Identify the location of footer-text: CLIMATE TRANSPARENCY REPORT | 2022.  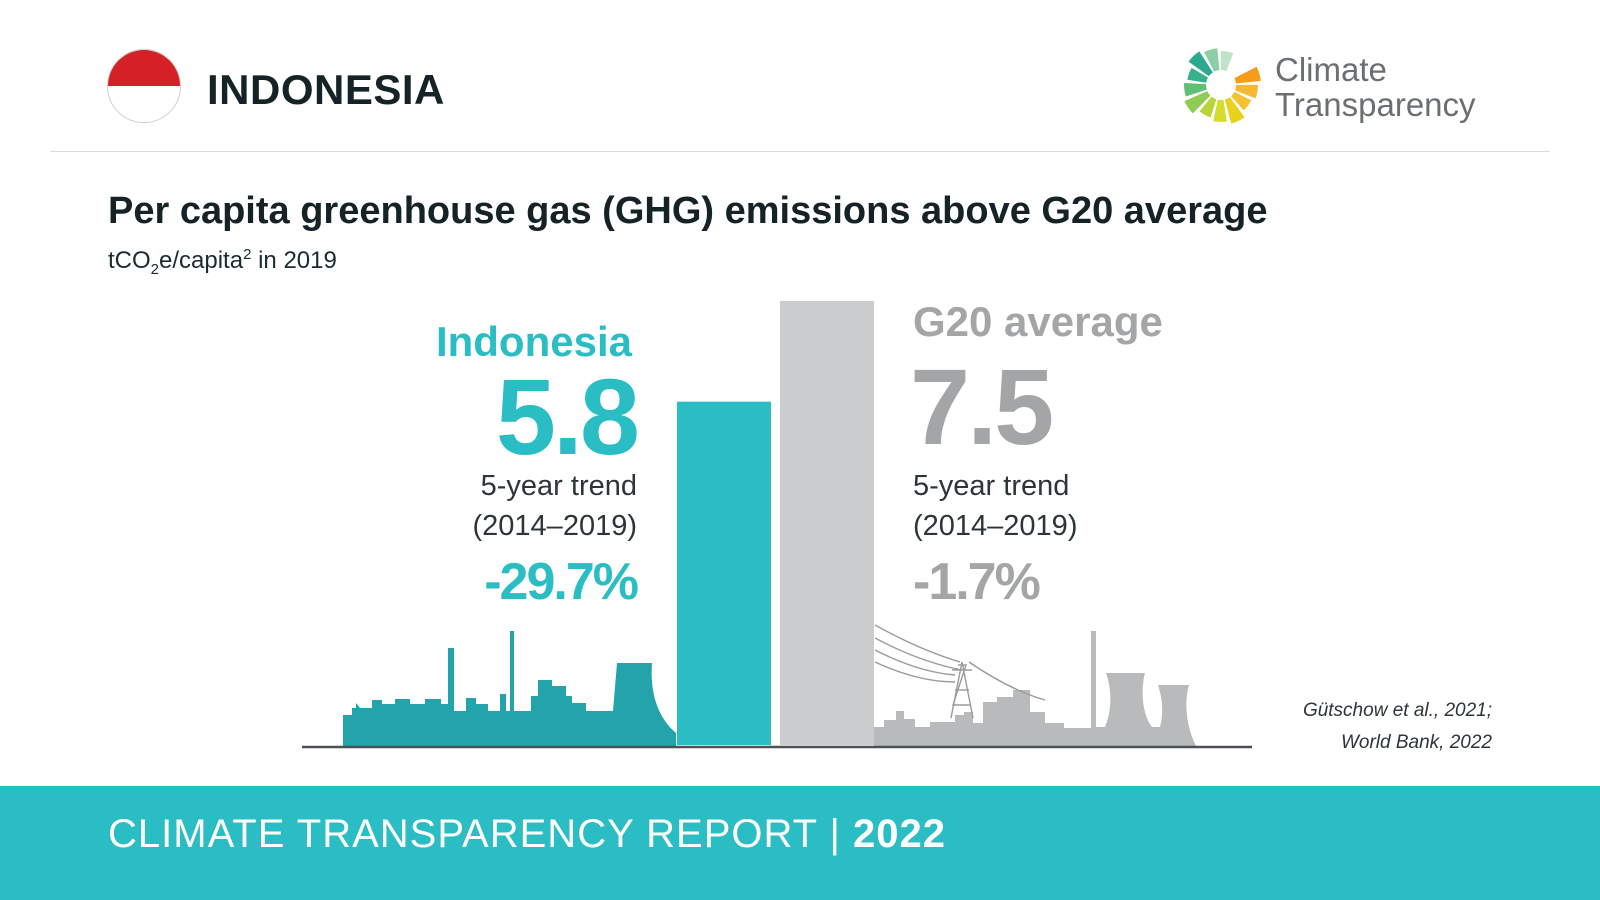
(527, 834).